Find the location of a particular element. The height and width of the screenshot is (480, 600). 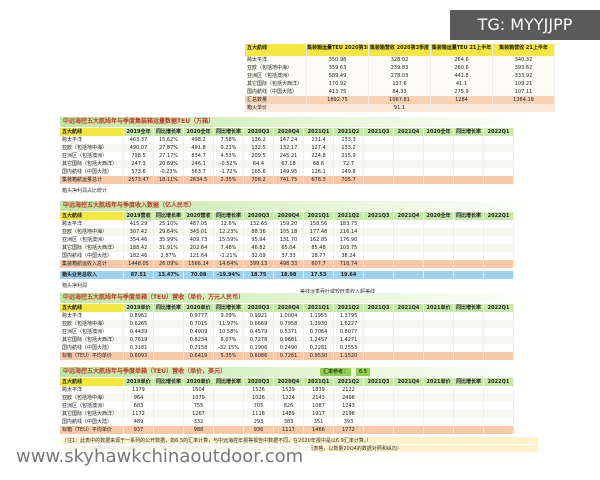

table-cell: 216.14 is located at coordinates (349, 232).